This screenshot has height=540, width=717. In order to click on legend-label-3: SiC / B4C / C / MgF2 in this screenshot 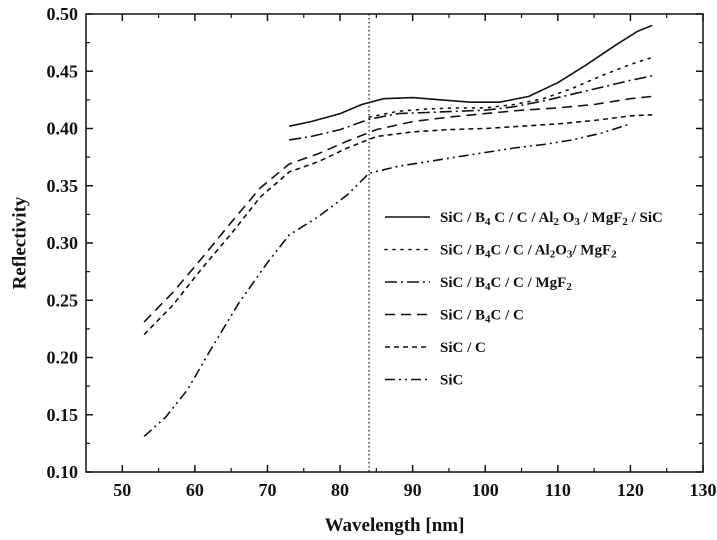, I will do `click(506, 284)`.